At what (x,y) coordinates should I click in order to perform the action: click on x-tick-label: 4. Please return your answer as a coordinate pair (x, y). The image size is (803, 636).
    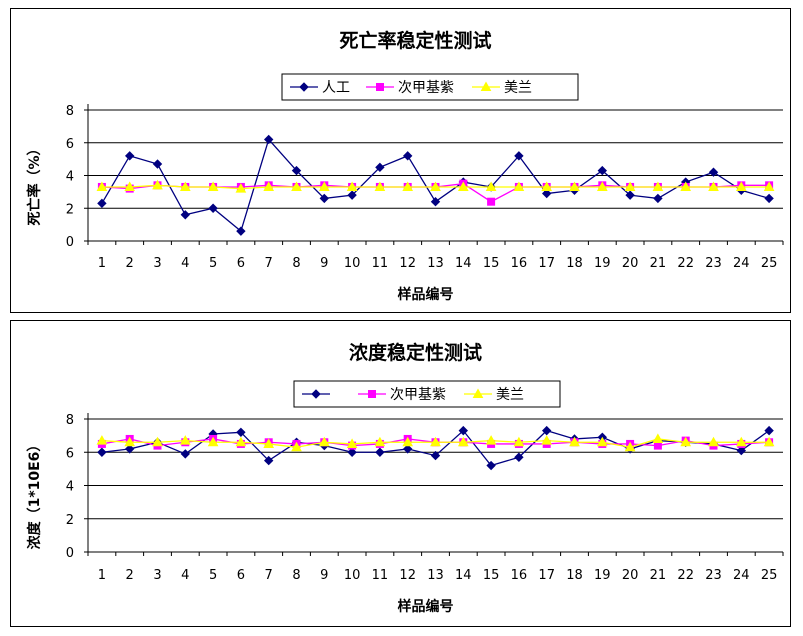
    Looking at the image, I should click on (185, 263).